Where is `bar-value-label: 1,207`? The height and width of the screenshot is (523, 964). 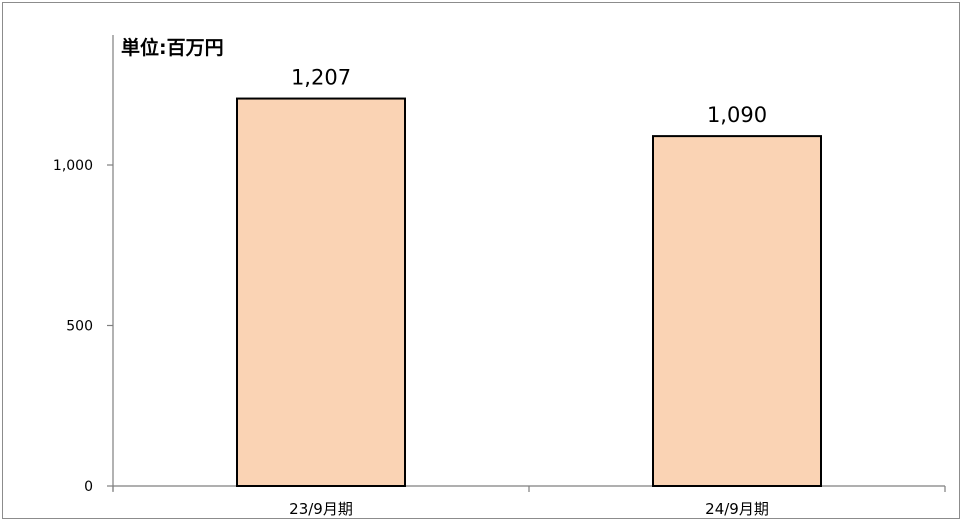
bar-value-label: 1,207 is located at coordinates (321, 78).